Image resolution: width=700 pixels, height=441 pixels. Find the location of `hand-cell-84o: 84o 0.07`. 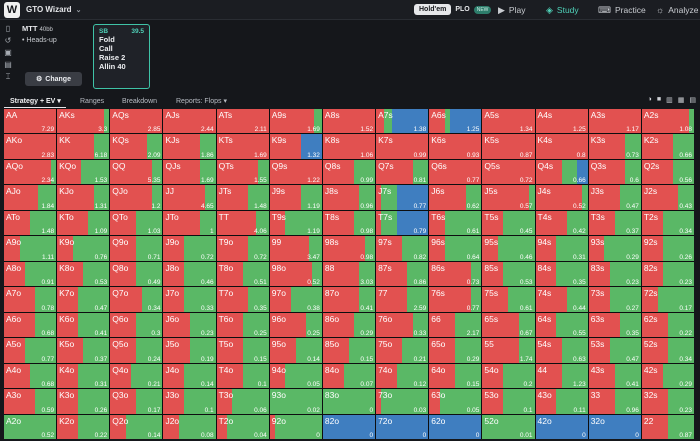

hand-cell-84o: 84o 0.07 is located at coordinates (349, 376).